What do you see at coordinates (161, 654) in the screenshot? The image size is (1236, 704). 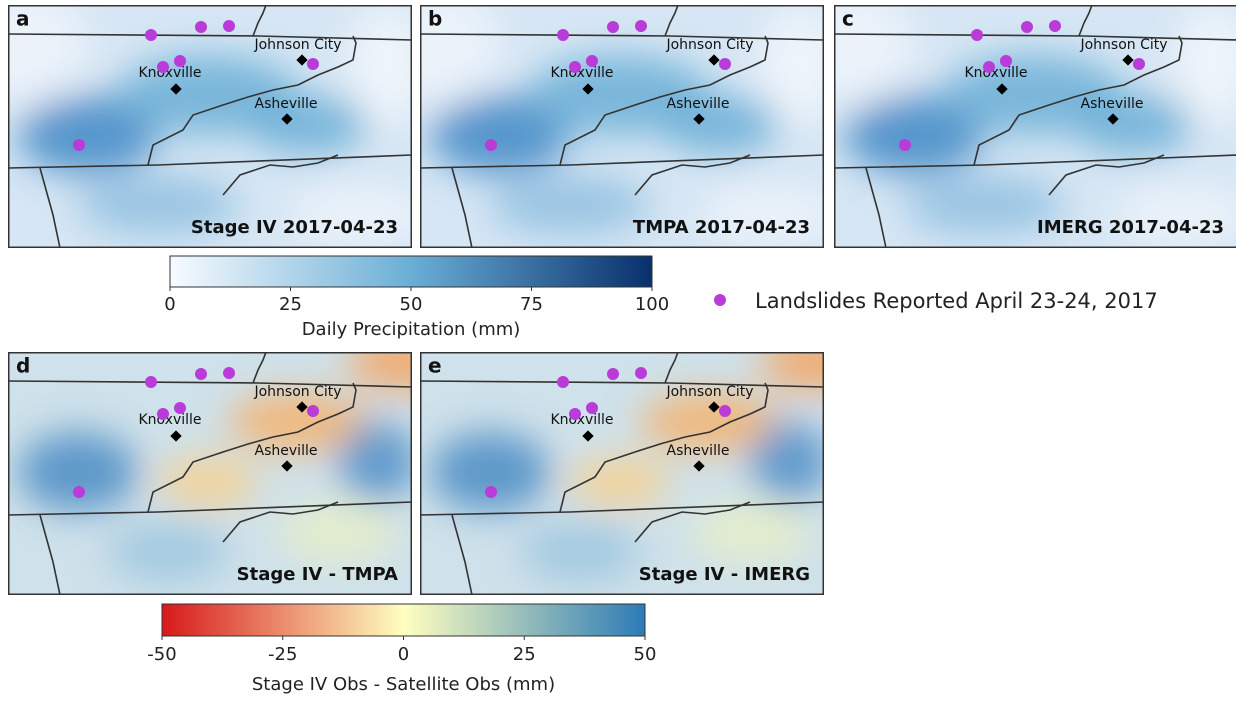 I see `colorbar-tick-label: -50` at bounding box center [161, 654].